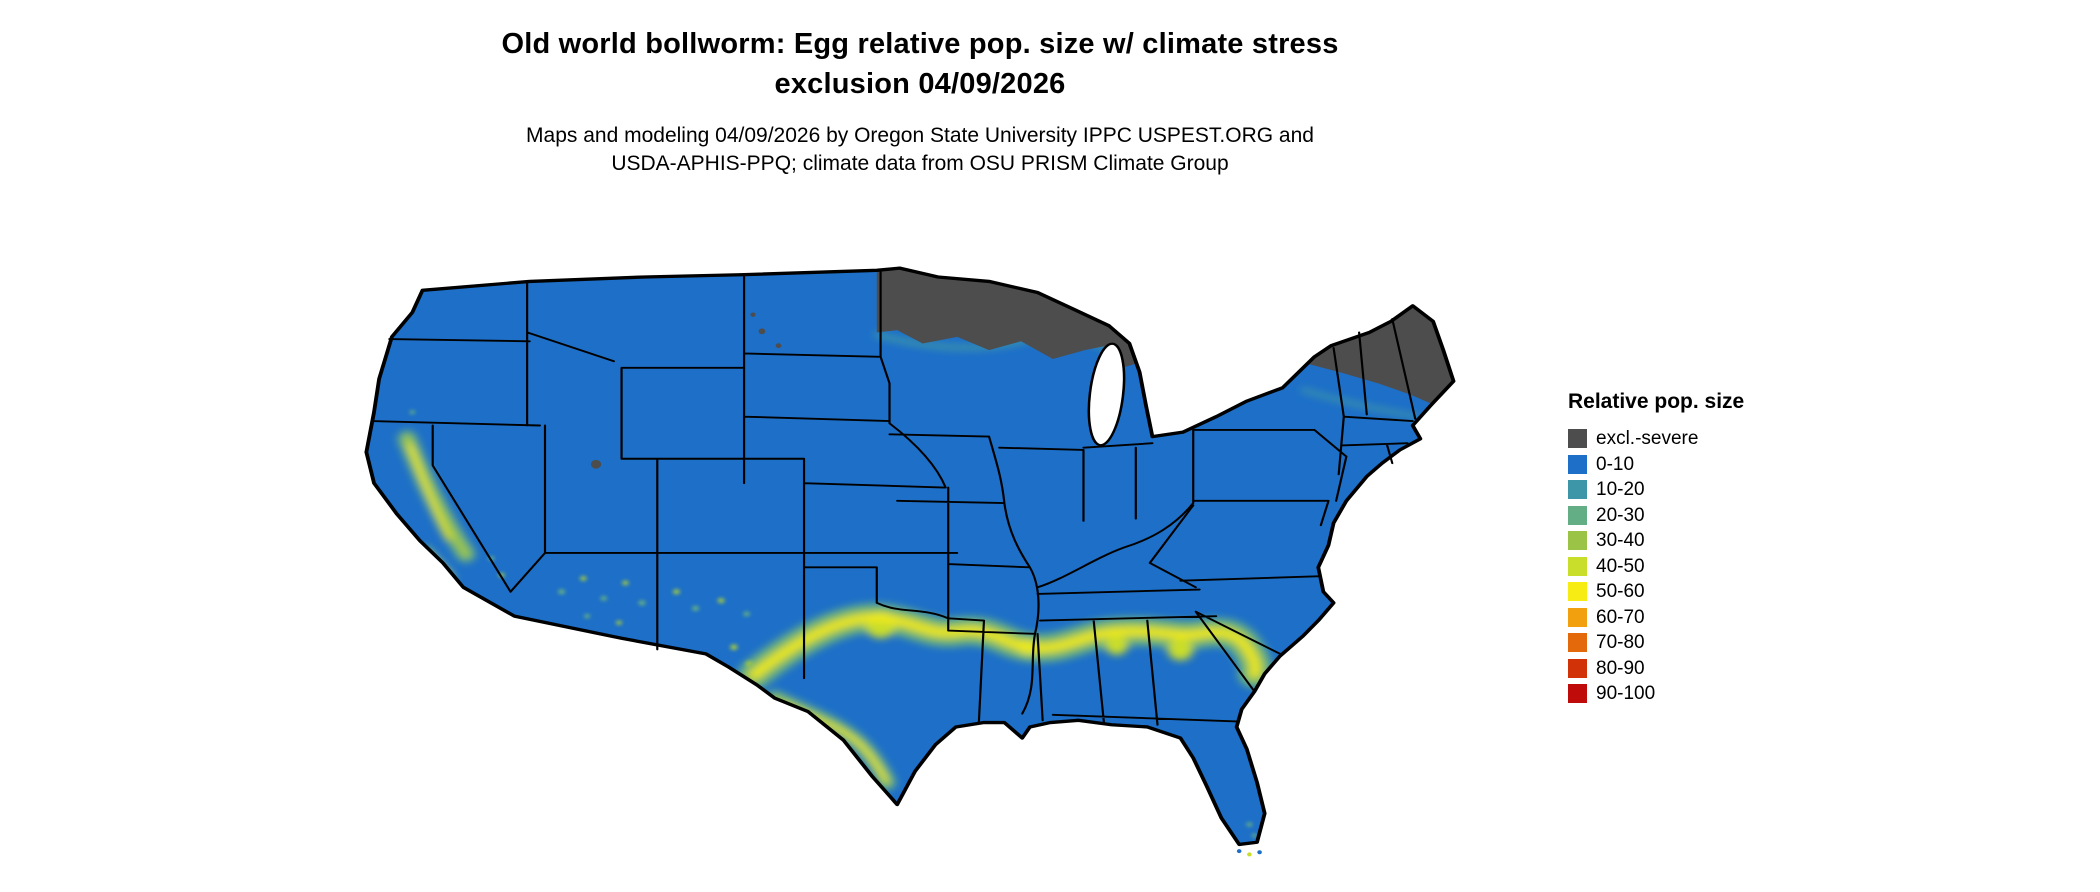  What do you see at coordinates (1656, 643) in the screenshot?
I see `legend-item: 70-80` at bounding box center [1656, 643].